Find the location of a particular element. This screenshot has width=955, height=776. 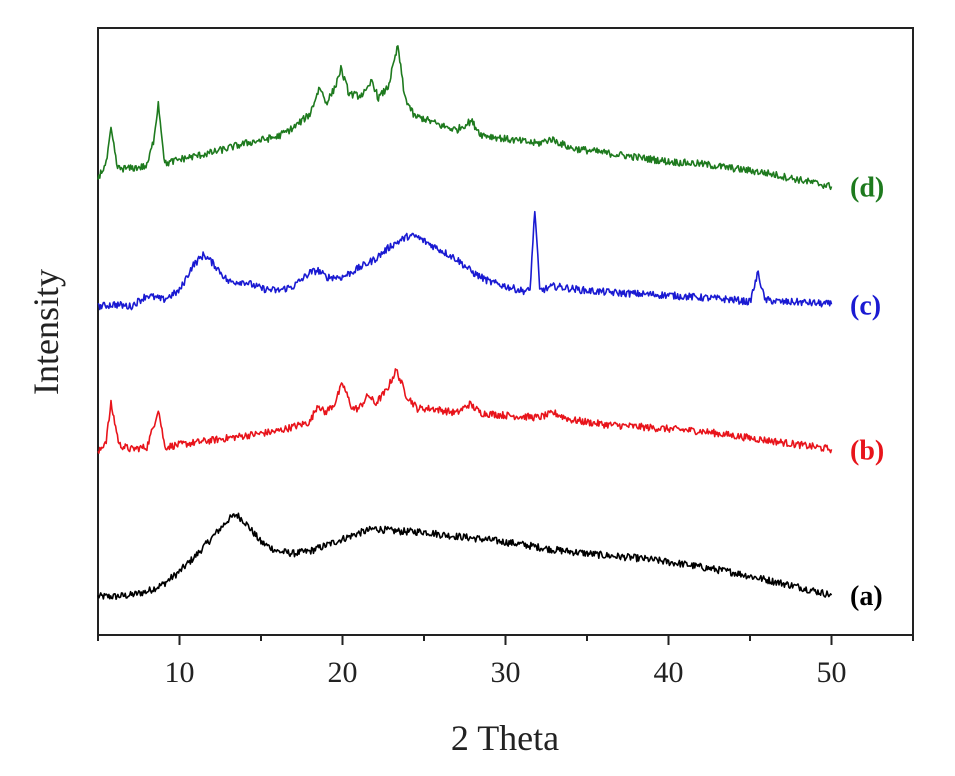

series-line-a is located at coordinates (465, 556).